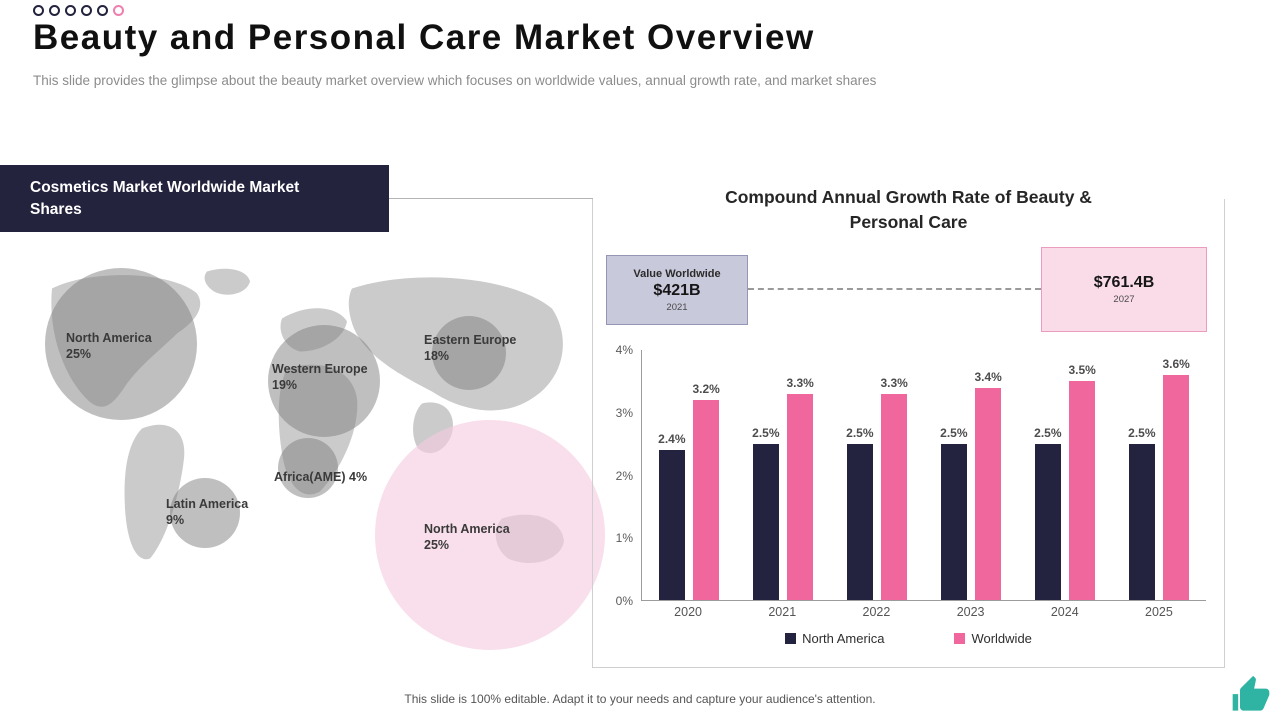 Image resolution: width=1280 pixels, height=720 pixels. What do you see at coordinates (1124, 299) in the screenshot?
I see `callout-year: 2027` at bounding box center [1124, 299].